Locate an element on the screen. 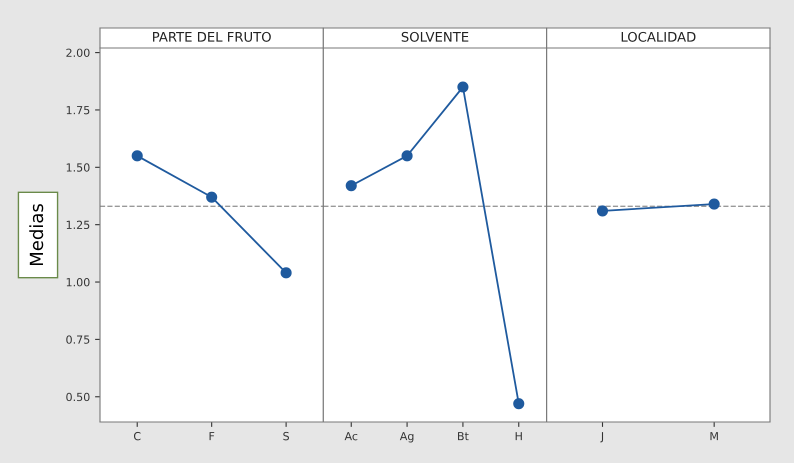  y-tick-label: 0.75 is located at coordinates (78, 339).